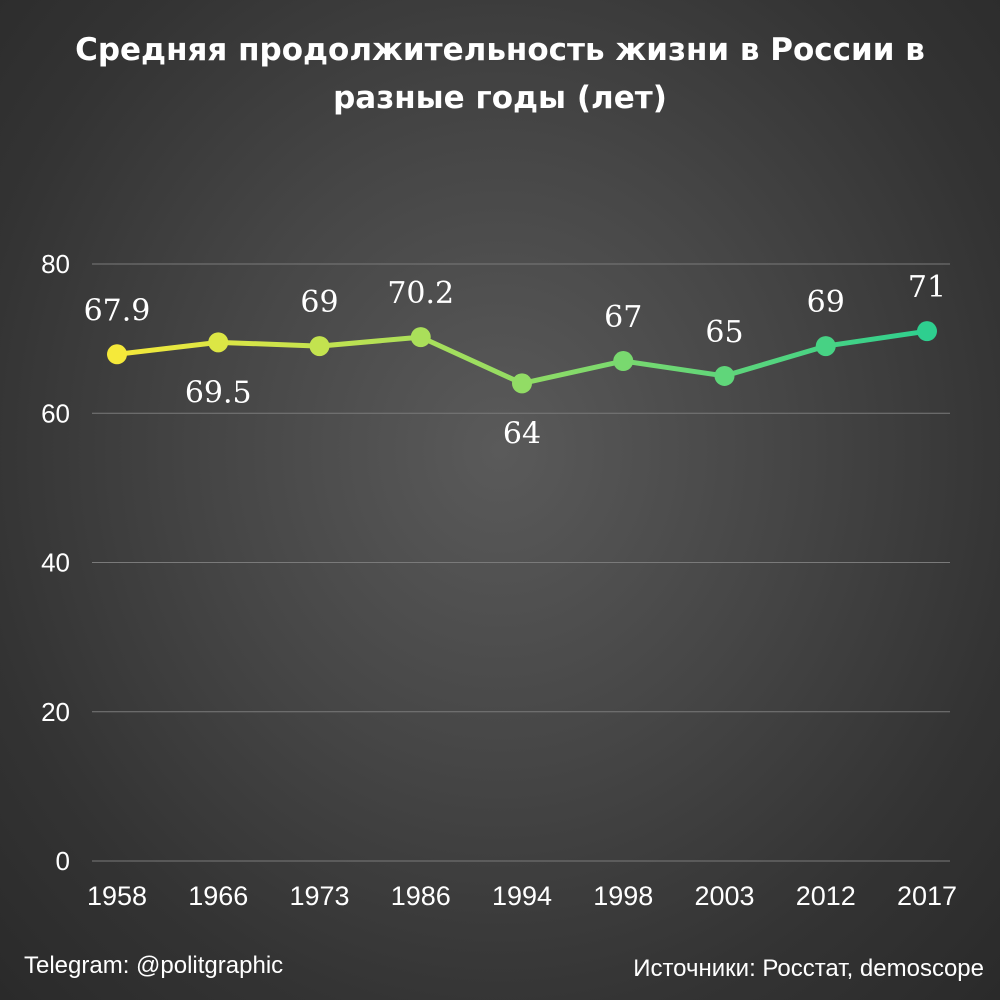 This screenshot has height=1000, width=1000. I want to click on x-tick-label: 2017, so click(927, 896).